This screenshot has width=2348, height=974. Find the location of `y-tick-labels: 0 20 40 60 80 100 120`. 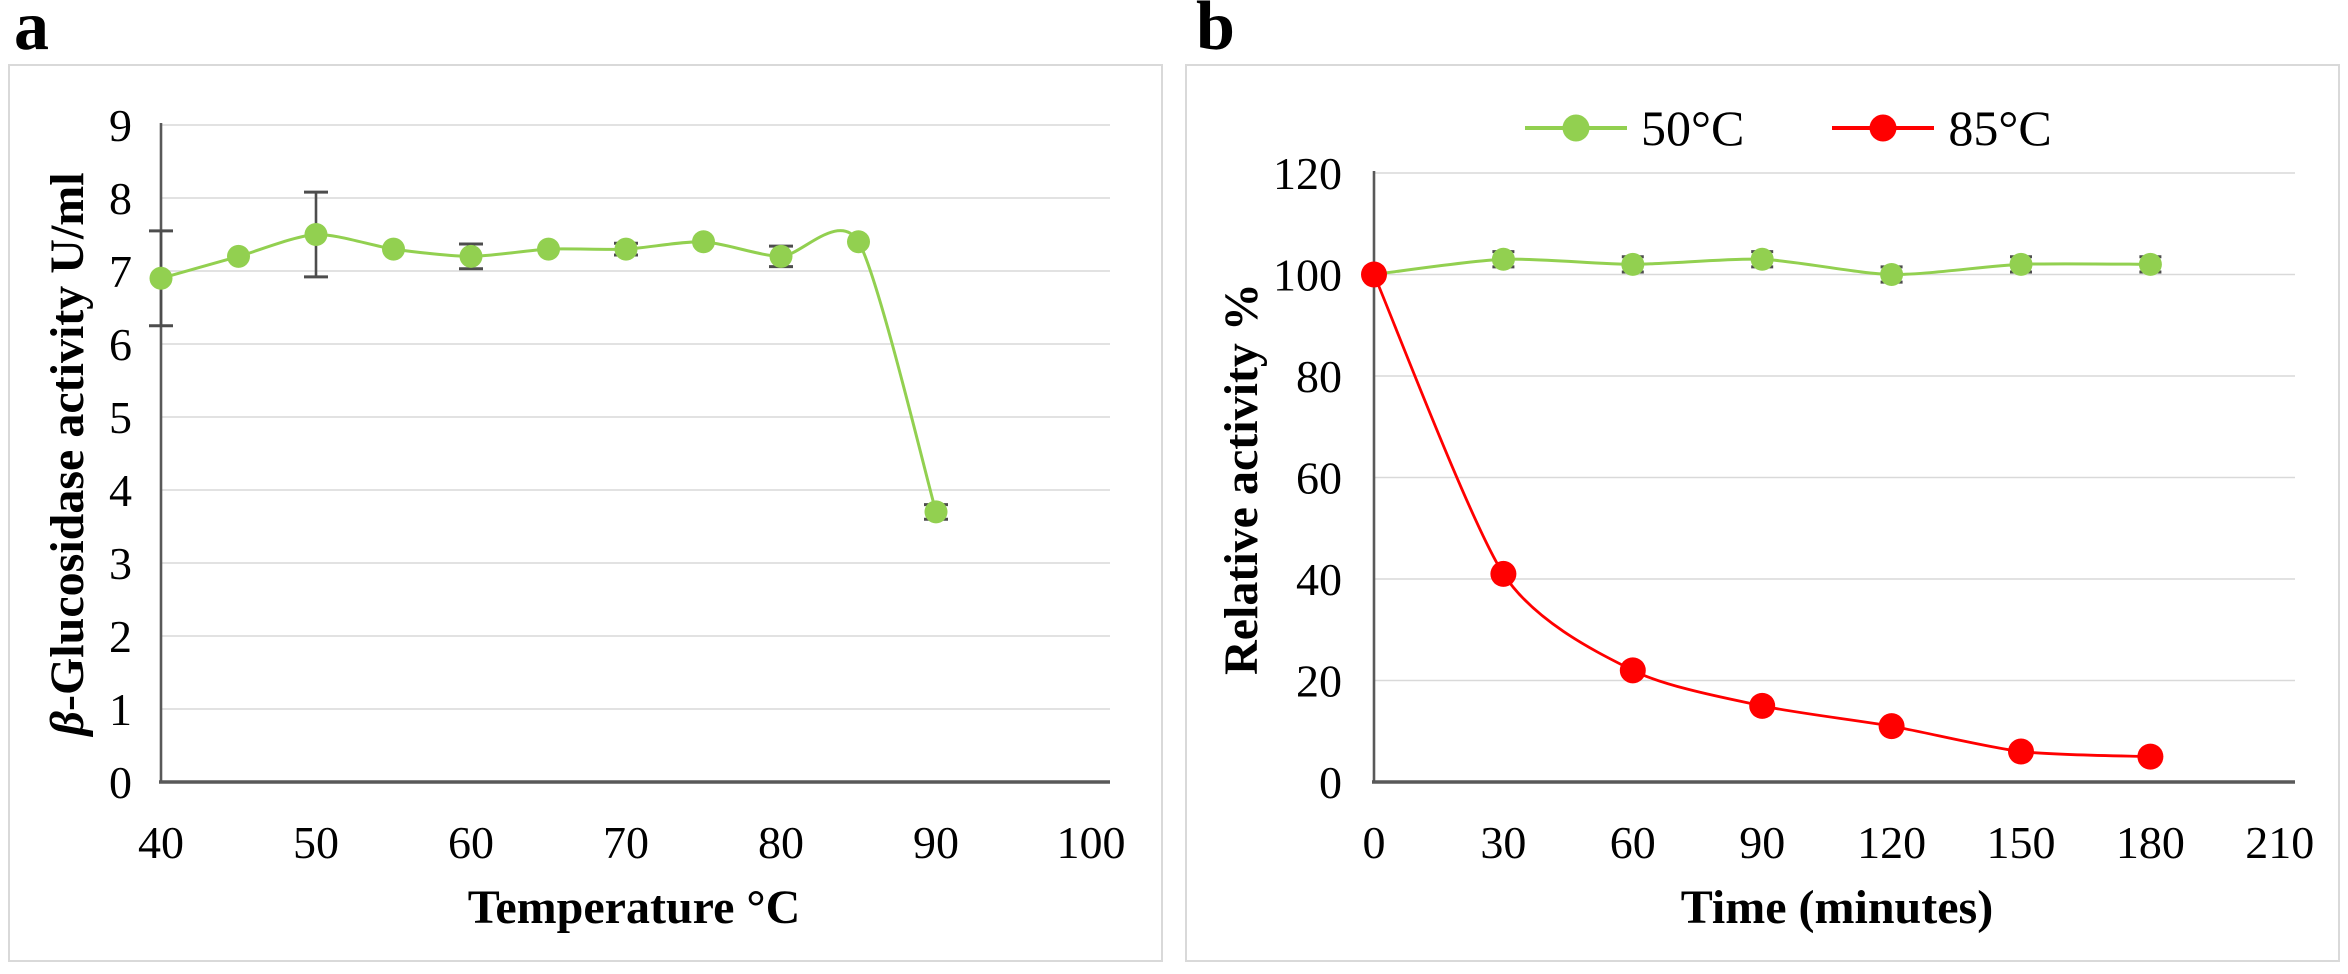

y-tick-labels: 0 20 40 60 80 100 120 is located at coordinates (1307, 478).